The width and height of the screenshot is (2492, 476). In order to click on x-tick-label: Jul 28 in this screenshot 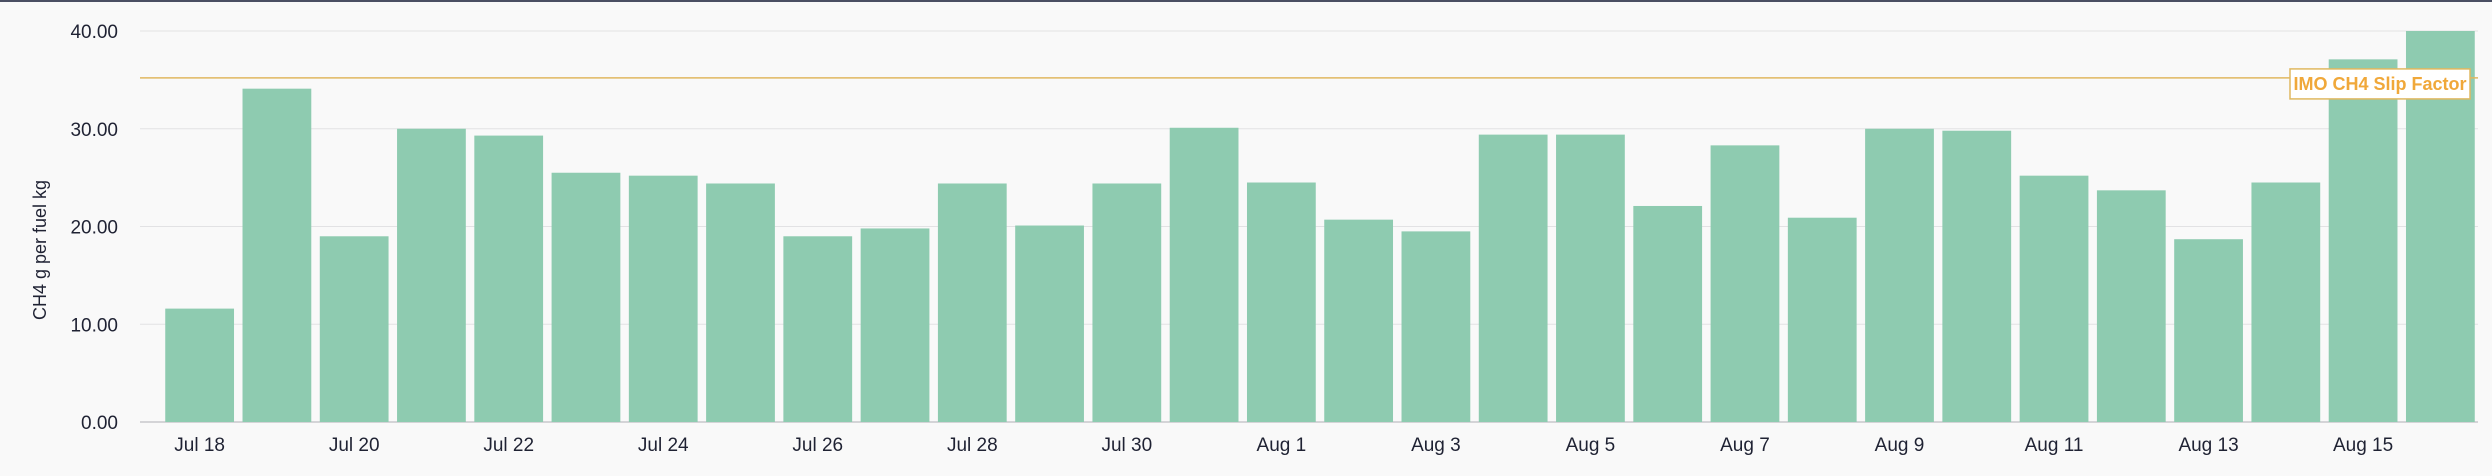, I will do `click(972, 445)`.